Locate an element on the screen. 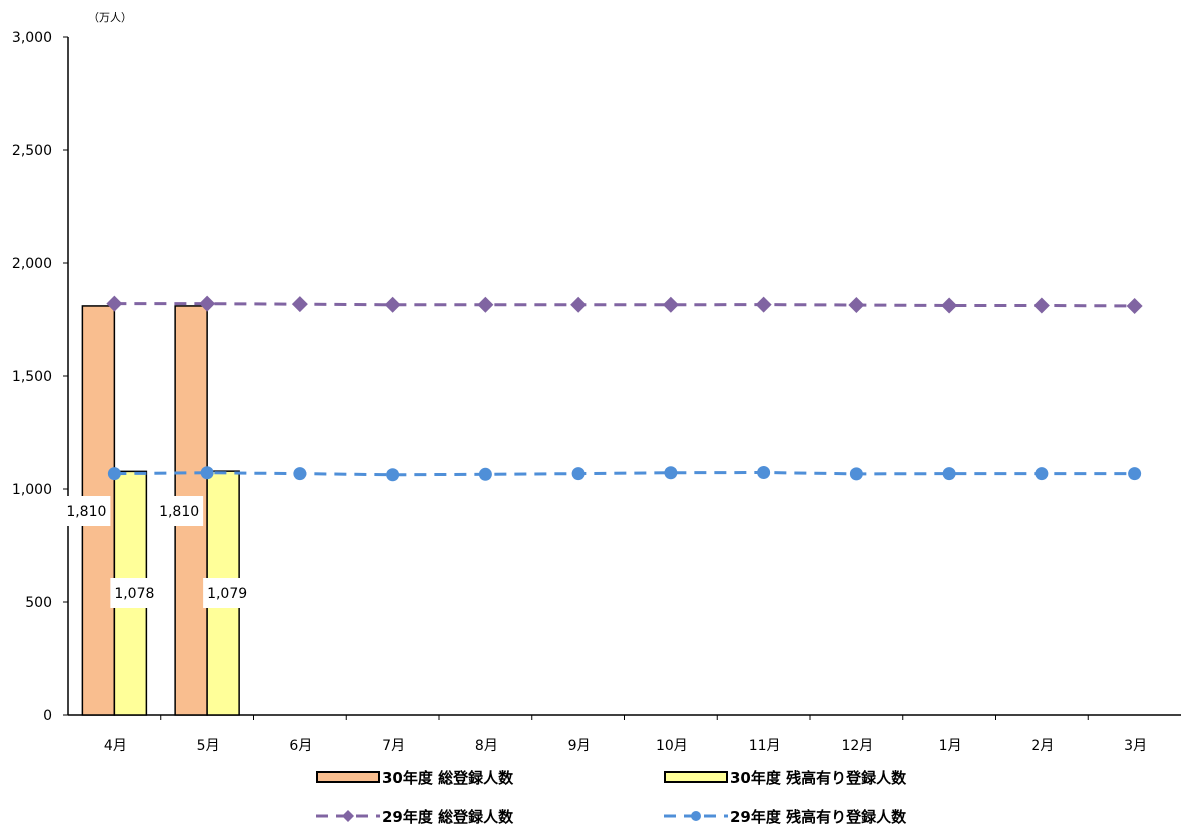 The width and height of the screenshot is (1181, 836). y-tick-label: 2,500 is located at coordinates (32, 151).